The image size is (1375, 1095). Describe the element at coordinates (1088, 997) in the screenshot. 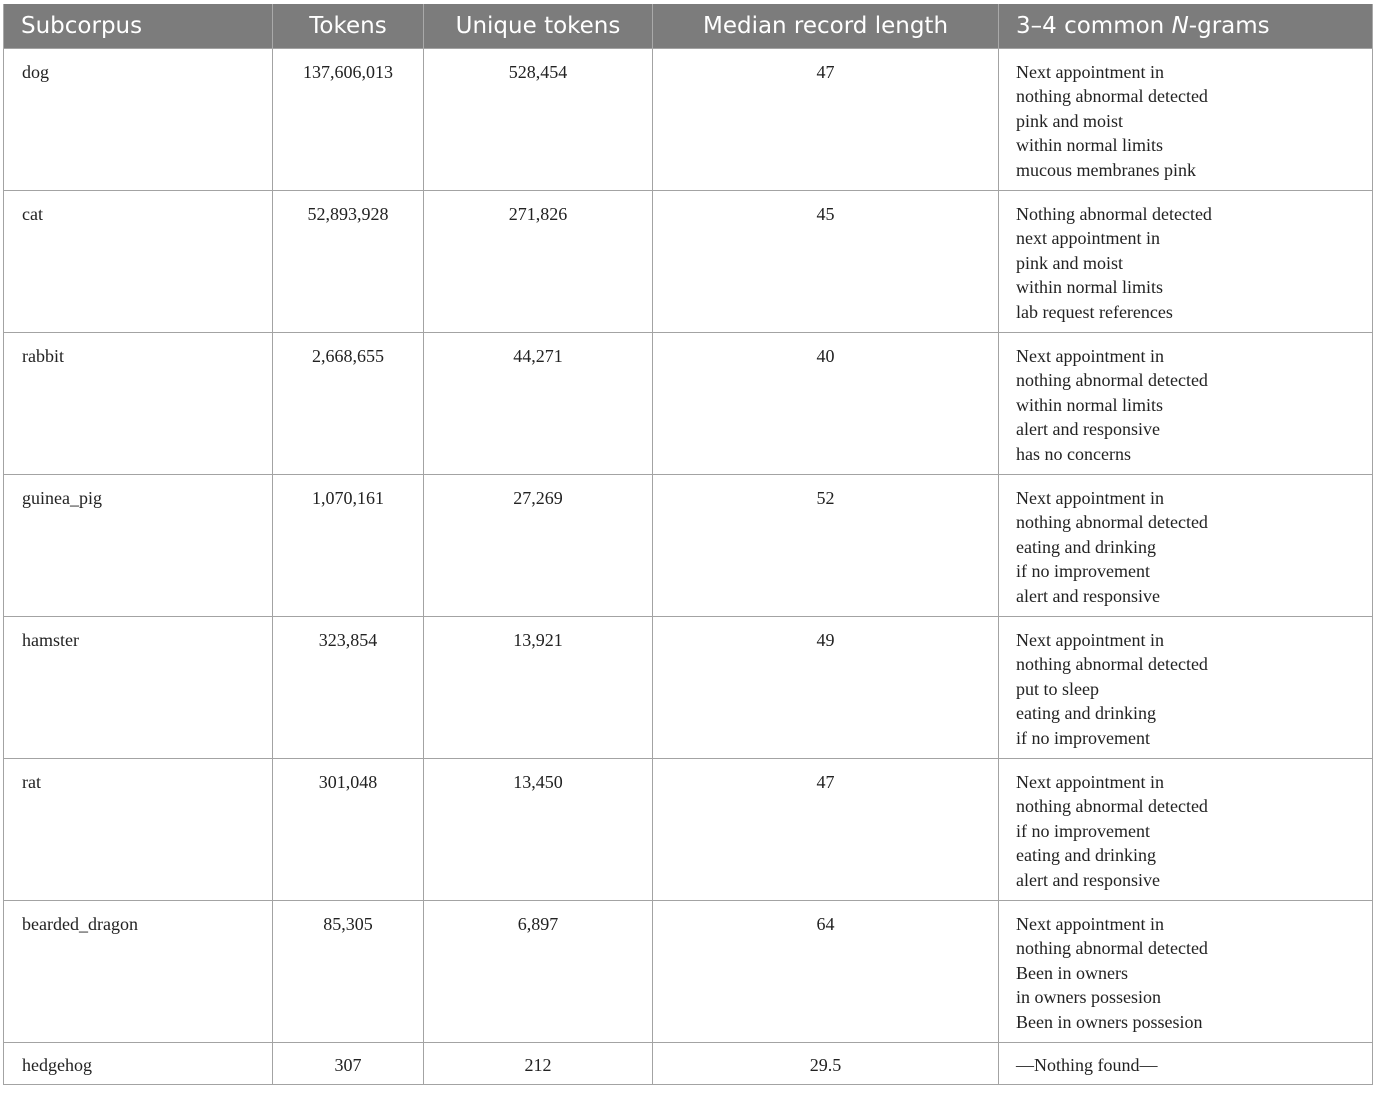

I see `ngram-line: in owners possesion` at that location.